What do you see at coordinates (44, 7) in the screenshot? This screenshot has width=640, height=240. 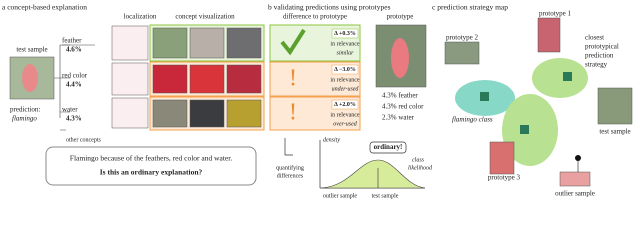 I see `panel-a-title: a concept-based explanation` at bounding box center [44, 7].